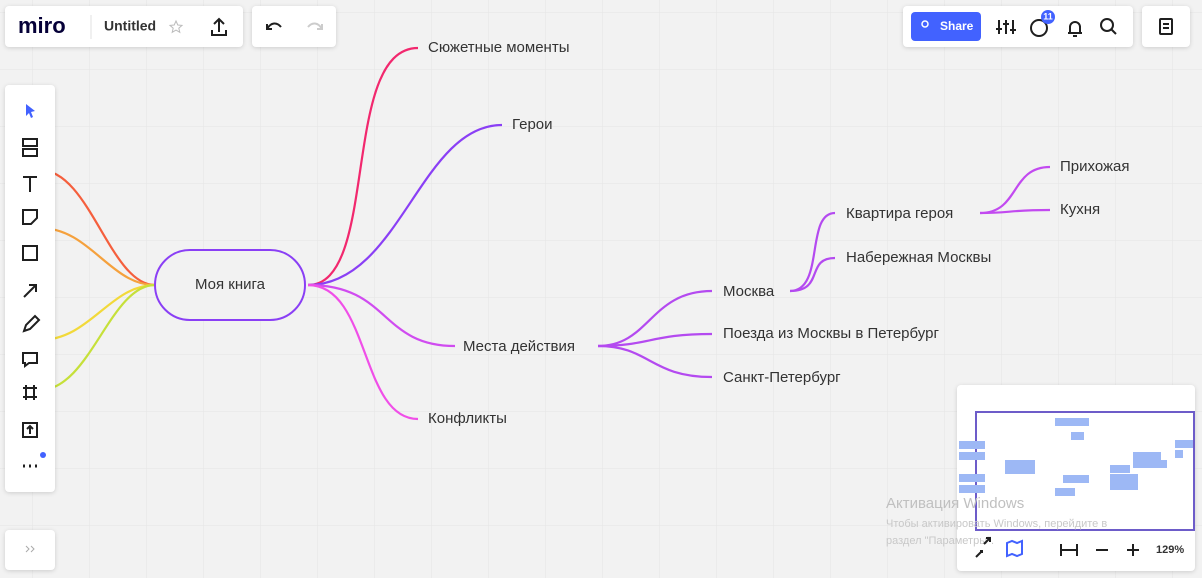 The width and height of the screenshot is (1202, 578). What do you see at coordinates (1107, 25) in the screenshot?
I see `search-button` at bounding box center [1107, 25].